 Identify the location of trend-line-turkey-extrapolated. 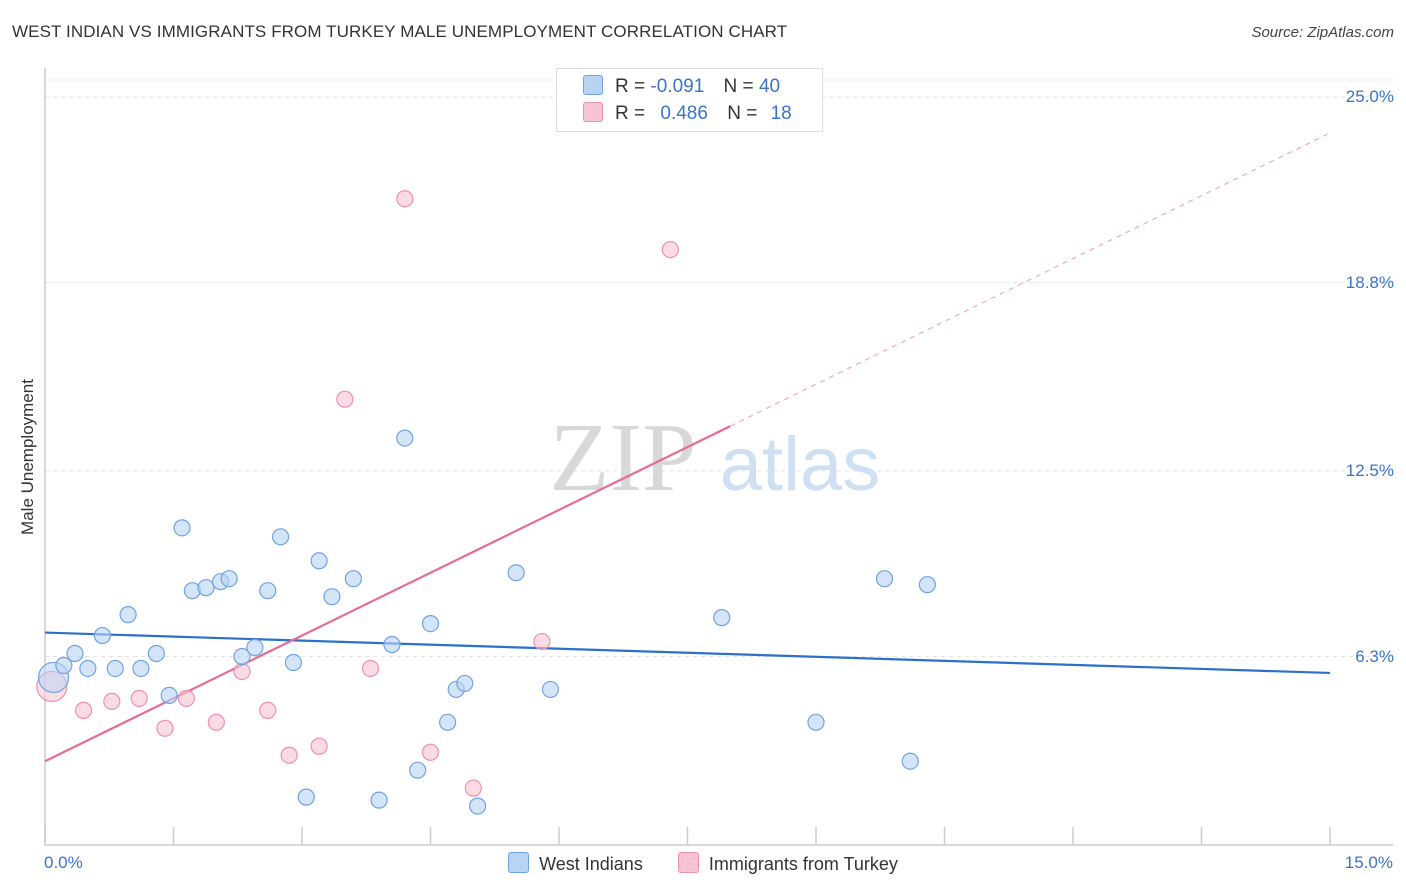
(1030, 279).